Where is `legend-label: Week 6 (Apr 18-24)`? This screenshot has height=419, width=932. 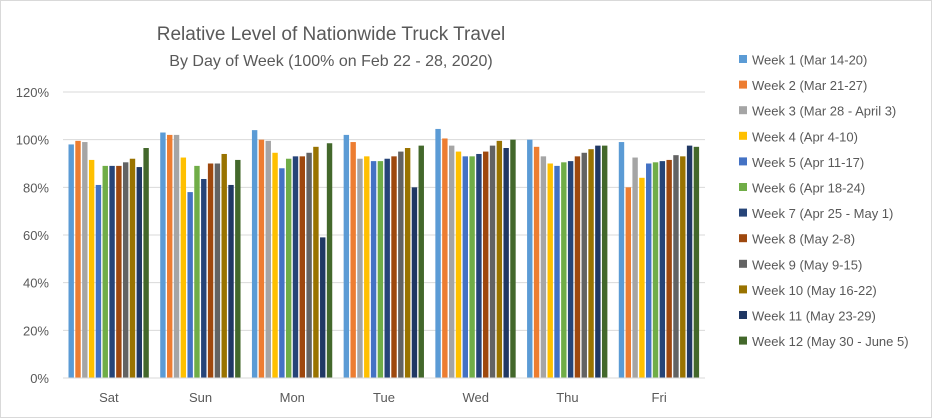
legend-label: Week 6 (Apr 18-24) is located at coordinates (808, 188).